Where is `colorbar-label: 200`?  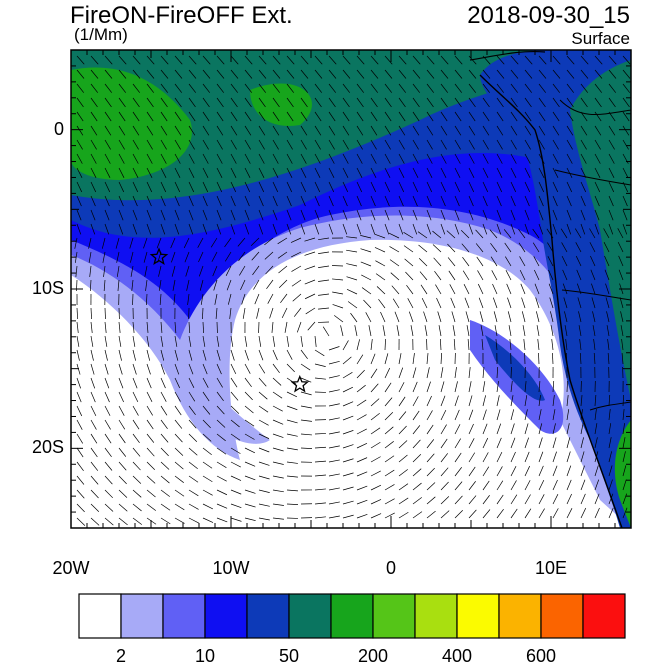
colorbar-label: 200 is located at coordinates (373, 656).